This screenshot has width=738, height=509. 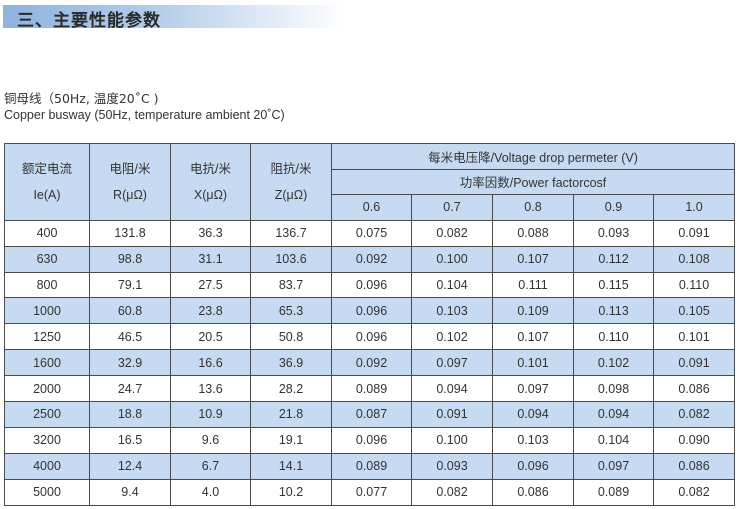 What do you see at coordinates (47, 363) in the screenshot?
I see `table-cell: 1600` at bounding box center [47, 363].